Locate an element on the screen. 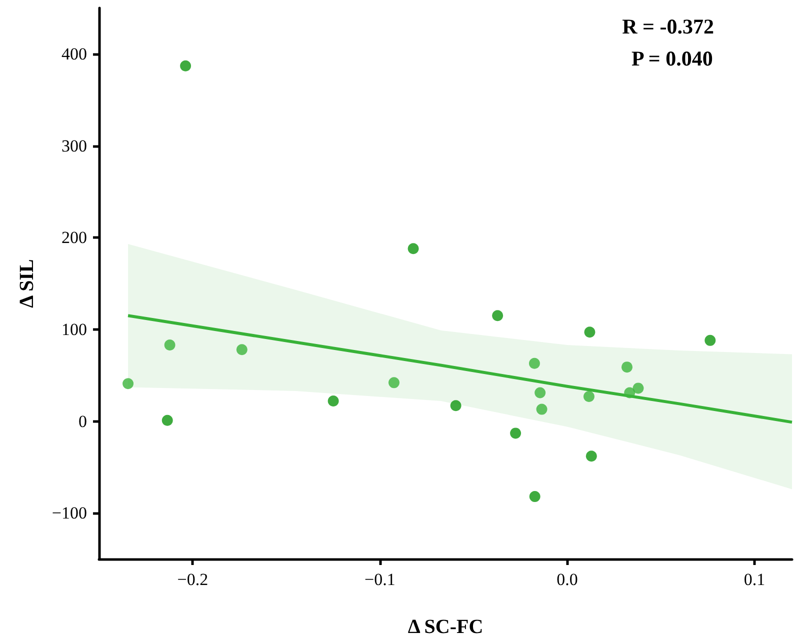 Image resolution: width=794 pixels, height=642 pixels. y-tick-label: 300 is located at coordinates (74, 146).